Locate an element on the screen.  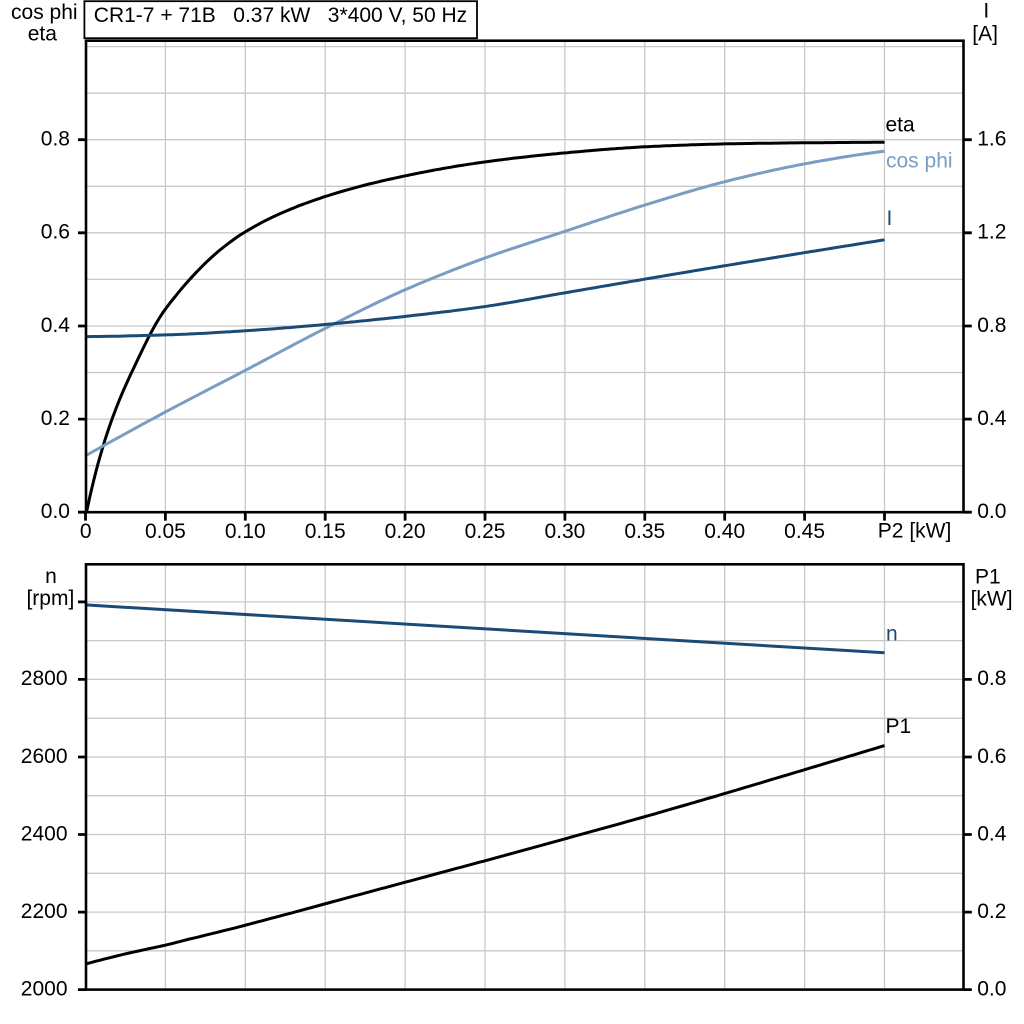
svg-text: 0.20 is located at coordinates (405, 531).